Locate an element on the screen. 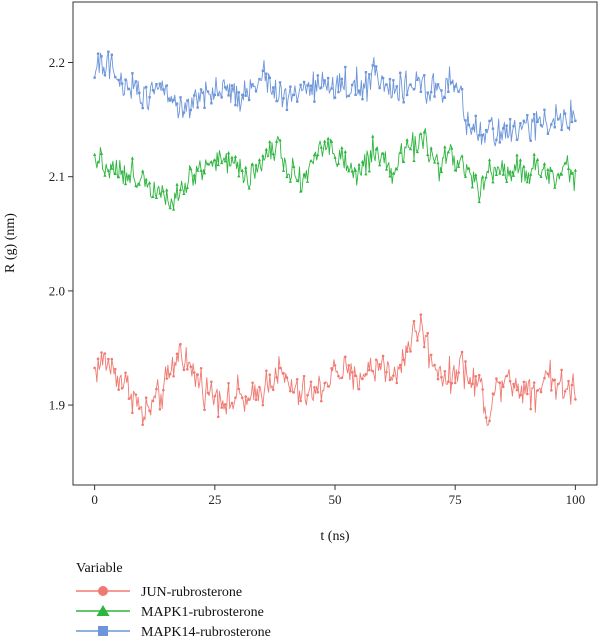  y-axis-title: R (g) (nm) is located at coordinates (10, 243).